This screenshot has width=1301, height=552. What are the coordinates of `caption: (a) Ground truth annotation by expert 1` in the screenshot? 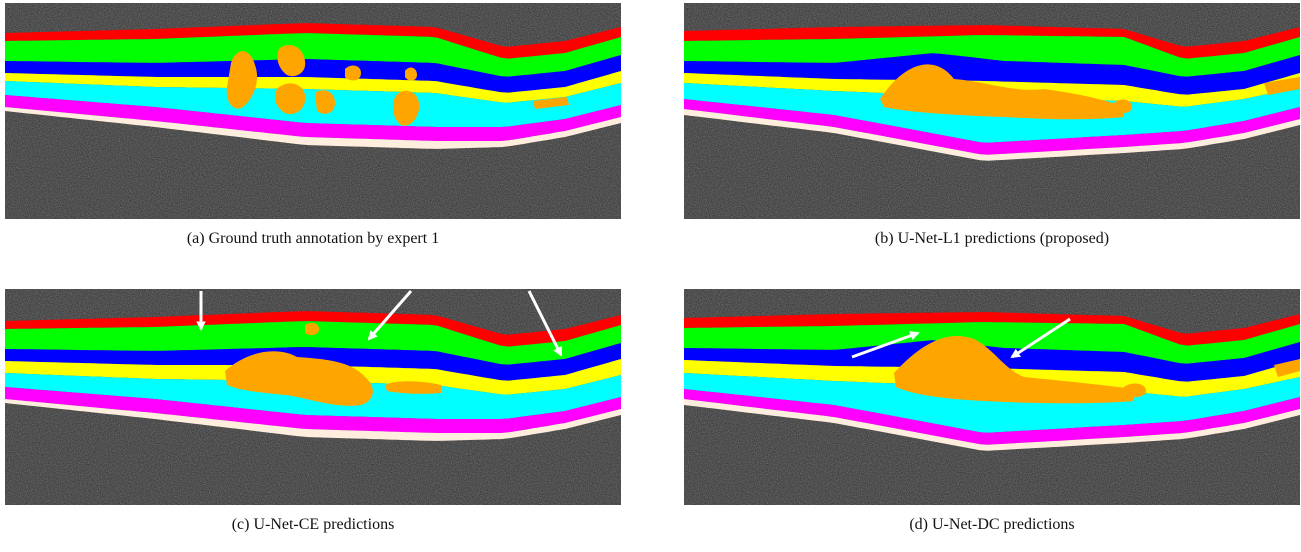 It's located at (313, 238).